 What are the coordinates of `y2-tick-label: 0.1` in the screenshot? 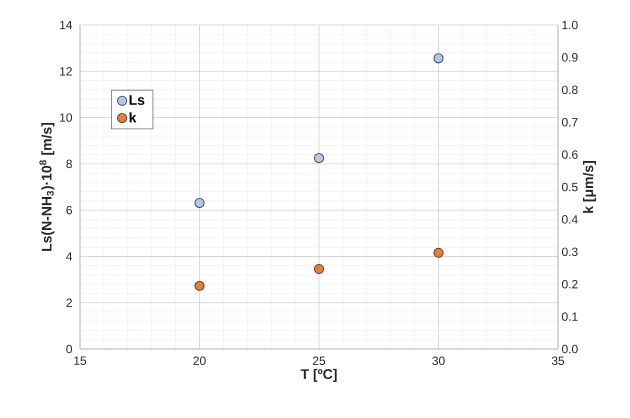 It's located at (570, 316).